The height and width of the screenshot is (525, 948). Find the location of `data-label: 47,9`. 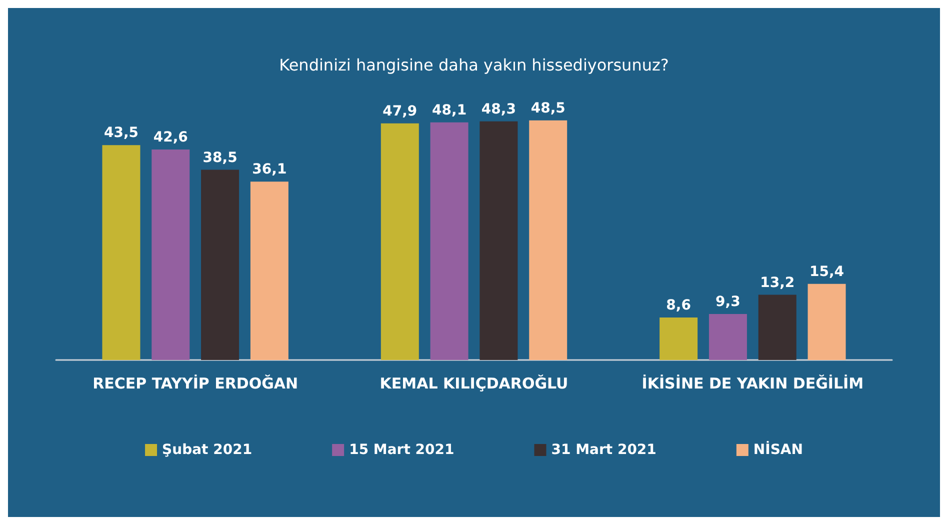

data-label: 47,9 is located at coordinates (400, 111).